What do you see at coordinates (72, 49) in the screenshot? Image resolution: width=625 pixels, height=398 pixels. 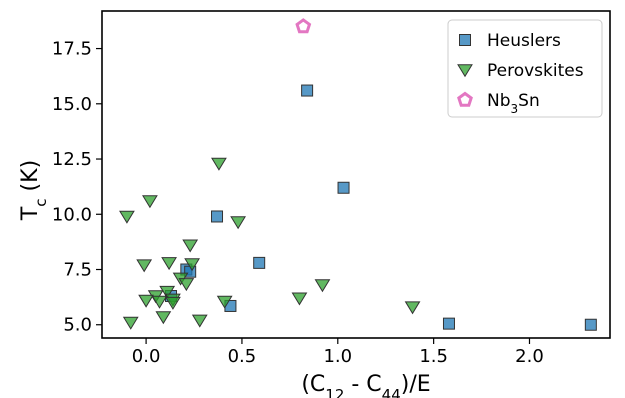 I see `y-tick-label: 17.5` at bounding box center [72, 49].